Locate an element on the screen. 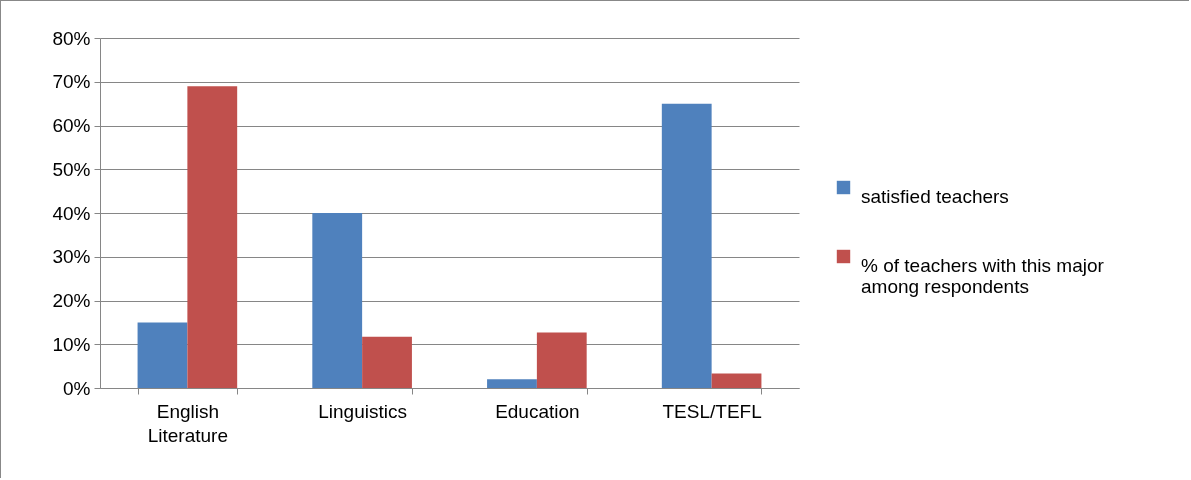  x-tick-label: English Literature is located at coordinates (188, 423).